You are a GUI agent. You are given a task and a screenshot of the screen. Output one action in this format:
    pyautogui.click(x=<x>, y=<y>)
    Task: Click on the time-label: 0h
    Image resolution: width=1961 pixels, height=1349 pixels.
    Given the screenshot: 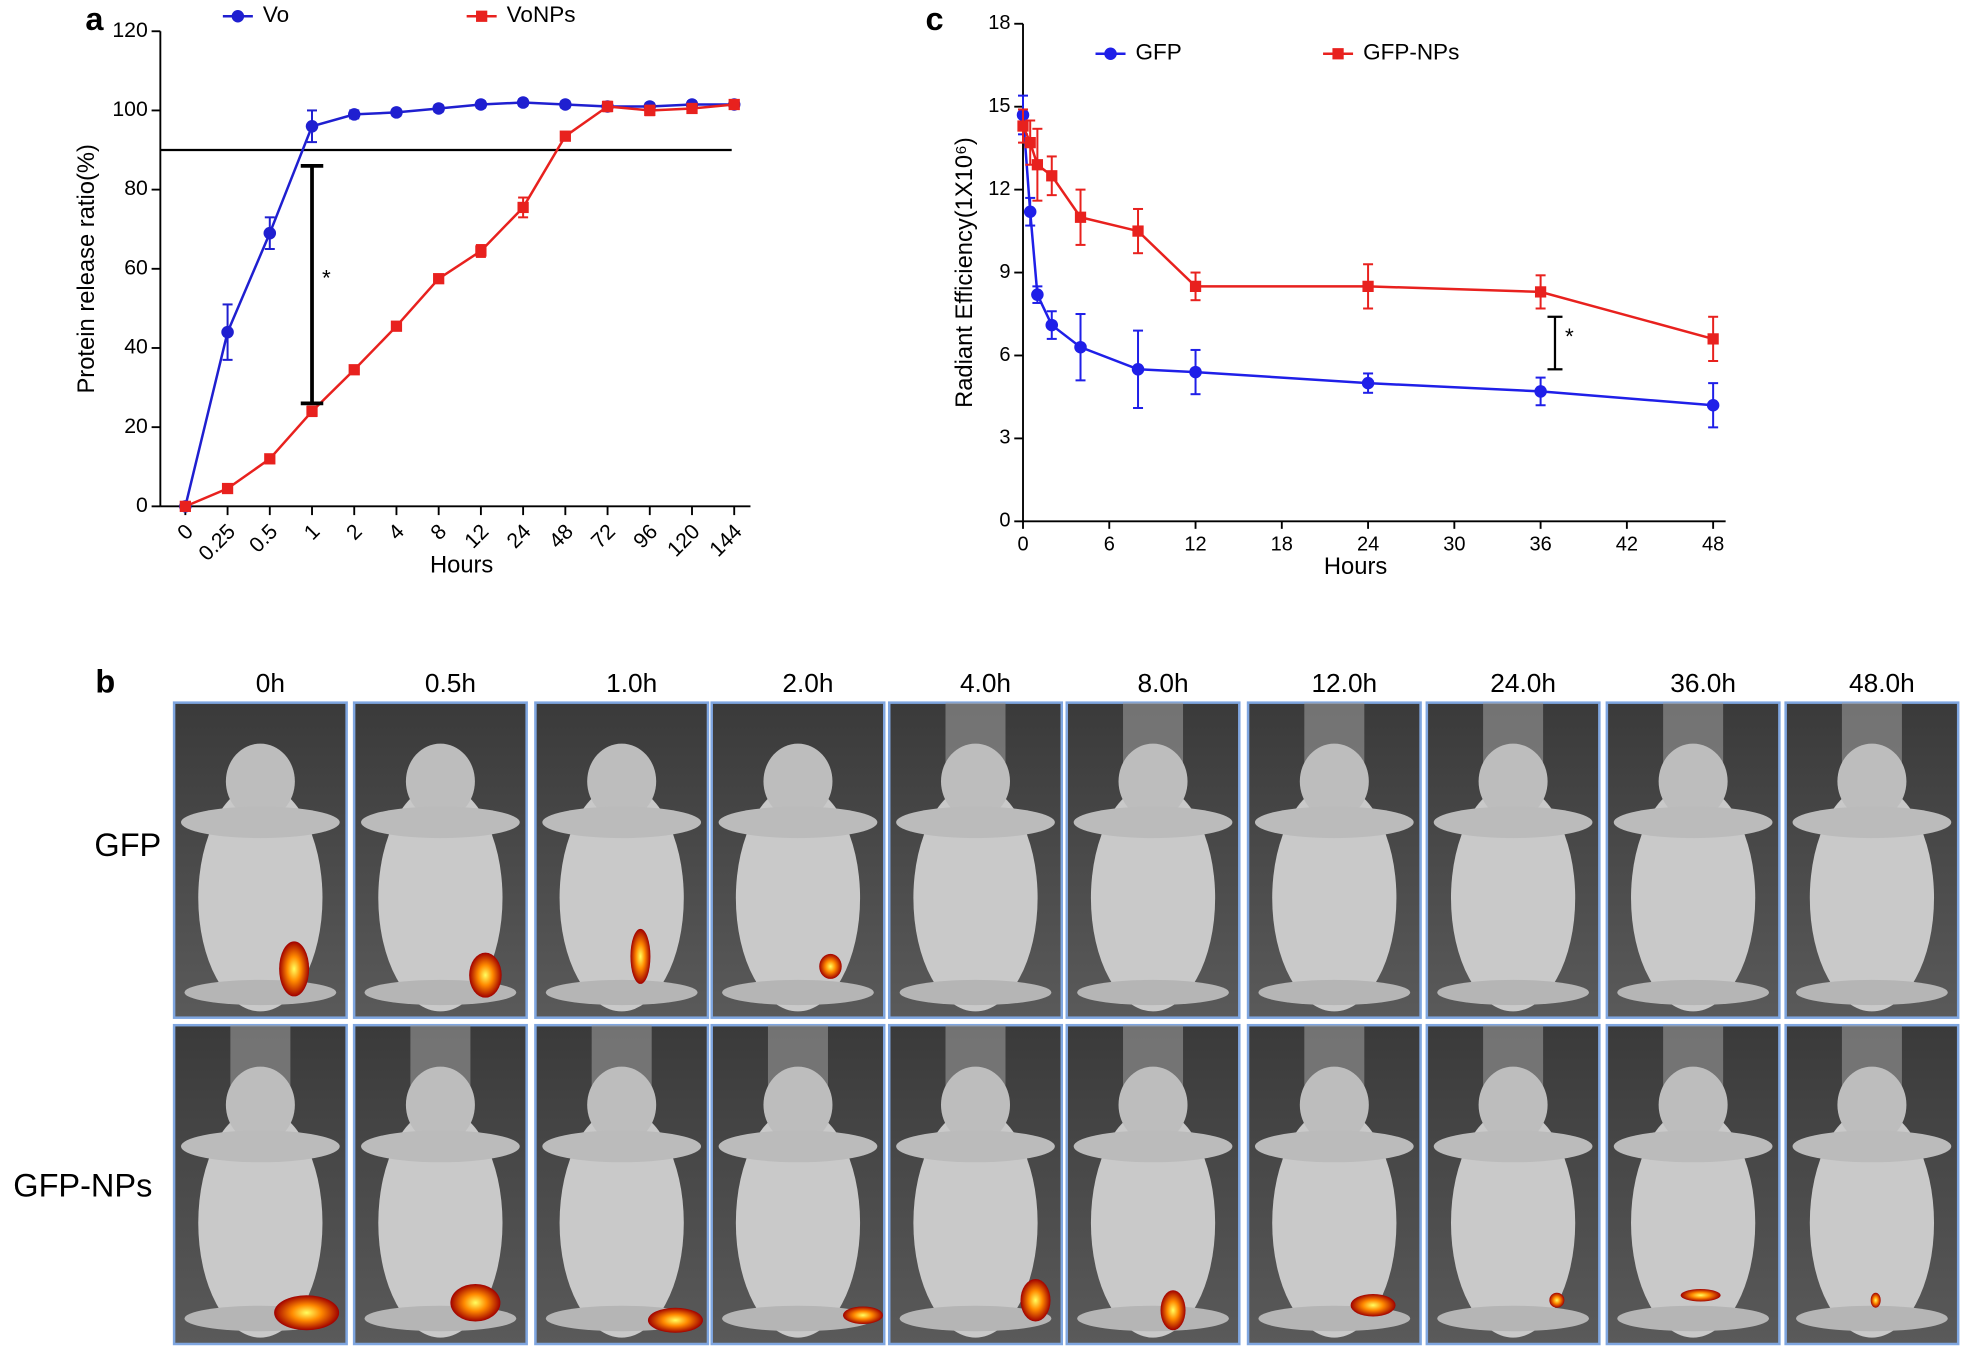 What is the action you would take?
    pyautogui.click(x=270, y=683)
    